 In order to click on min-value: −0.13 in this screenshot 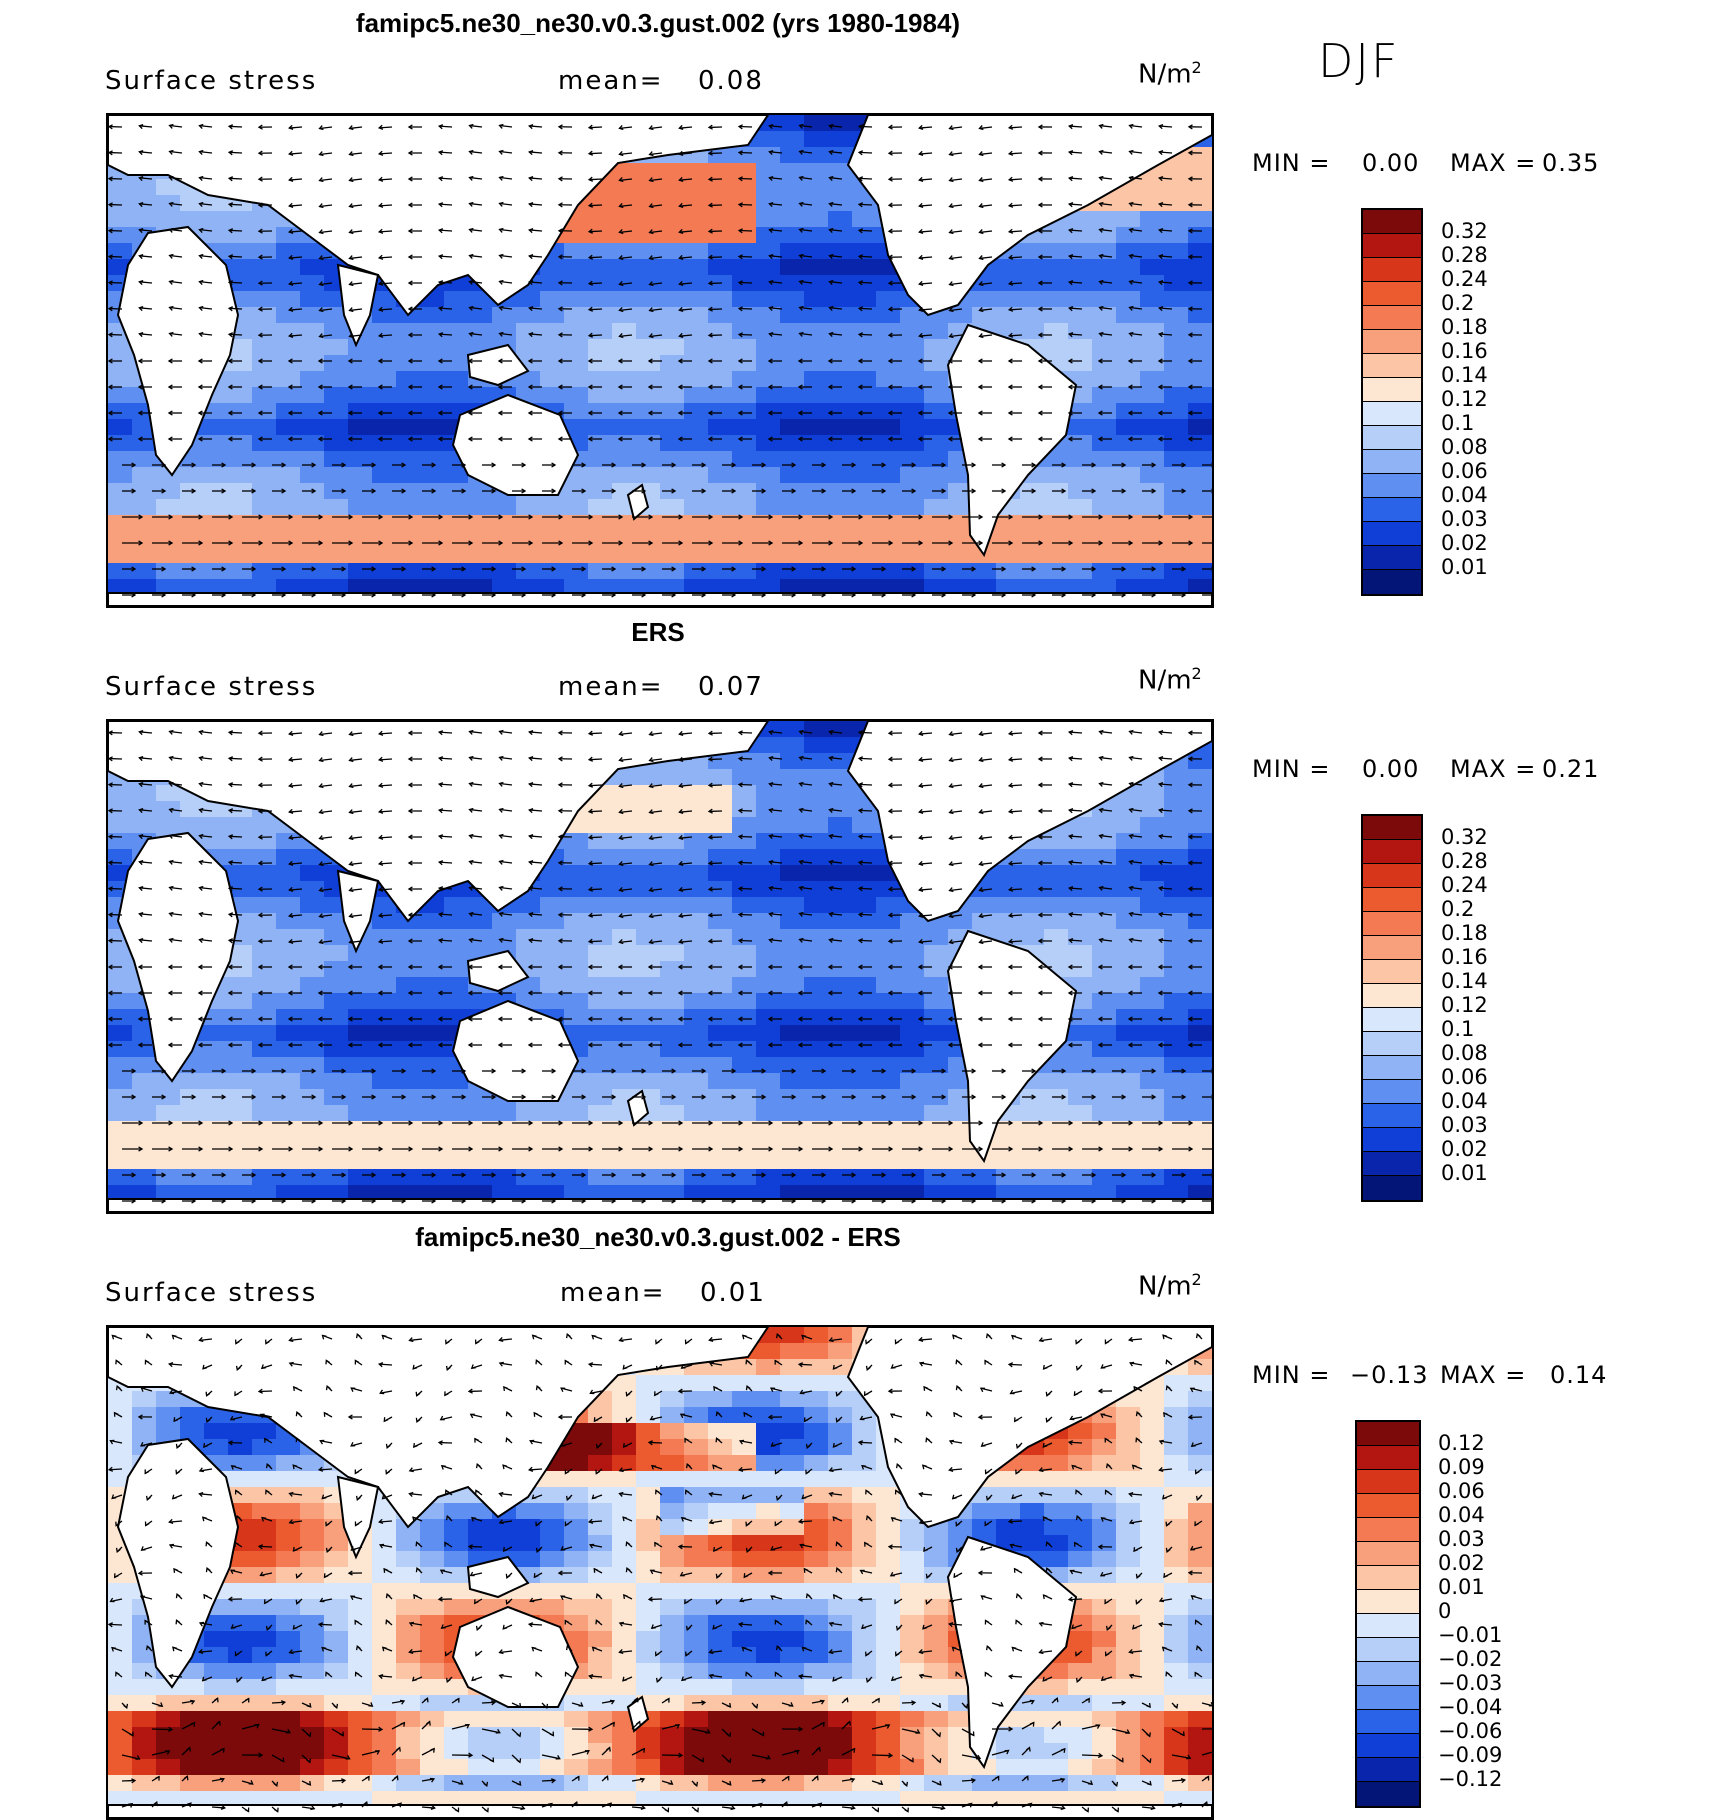, I will do `click(1389, 1375)`.